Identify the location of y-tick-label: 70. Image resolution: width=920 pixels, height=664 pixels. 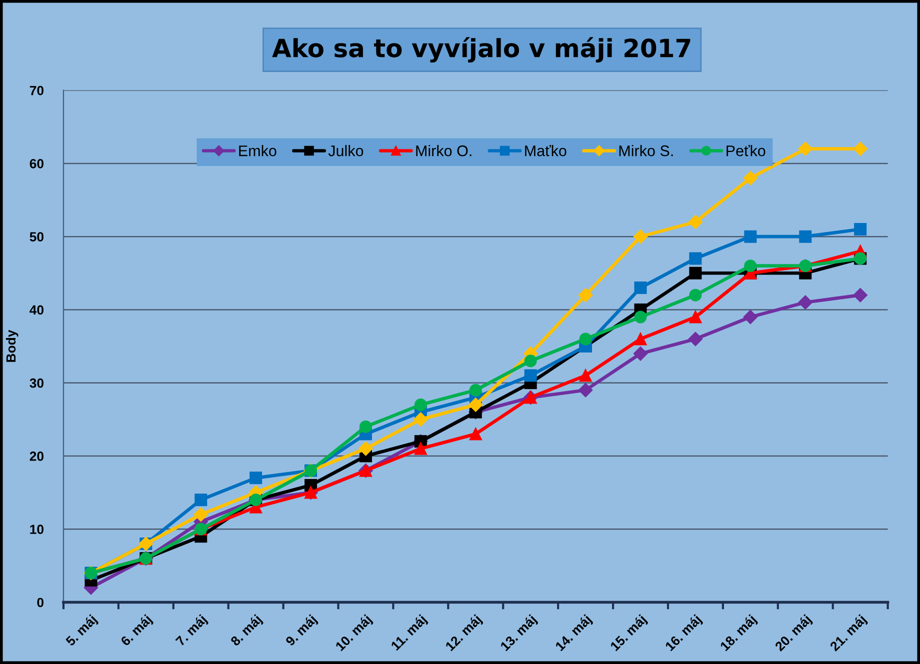
(37, 91).